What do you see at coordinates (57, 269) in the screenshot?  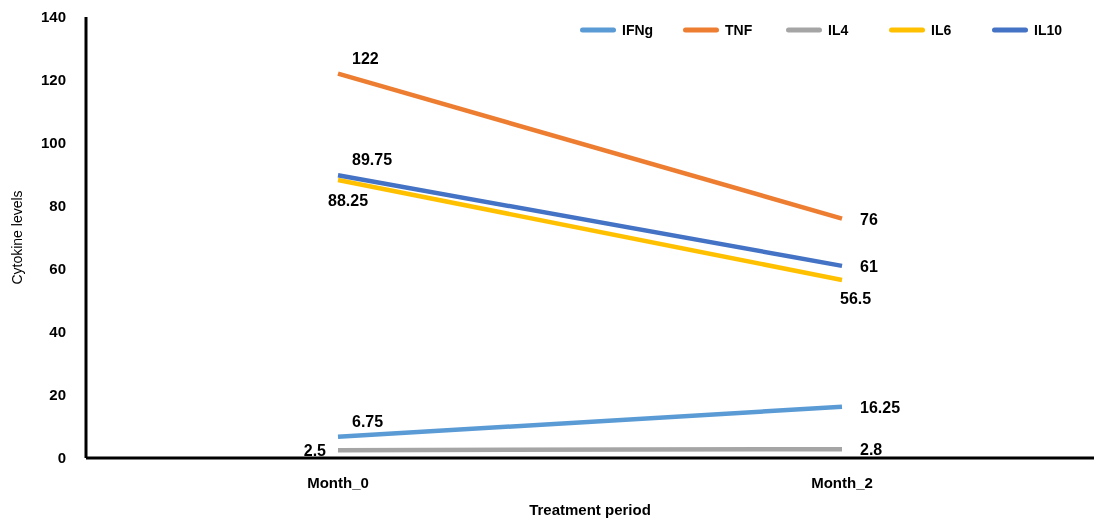 I see `y-tick-label: 60` at bounding box center [57, 269].